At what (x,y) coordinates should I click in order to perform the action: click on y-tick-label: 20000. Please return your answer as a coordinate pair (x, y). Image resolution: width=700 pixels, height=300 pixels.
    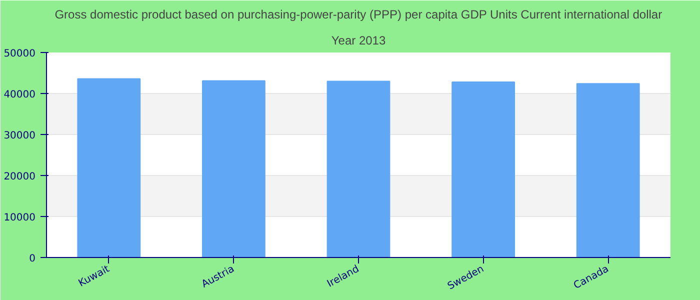
    Looking at the image, I should click on (20, 177).